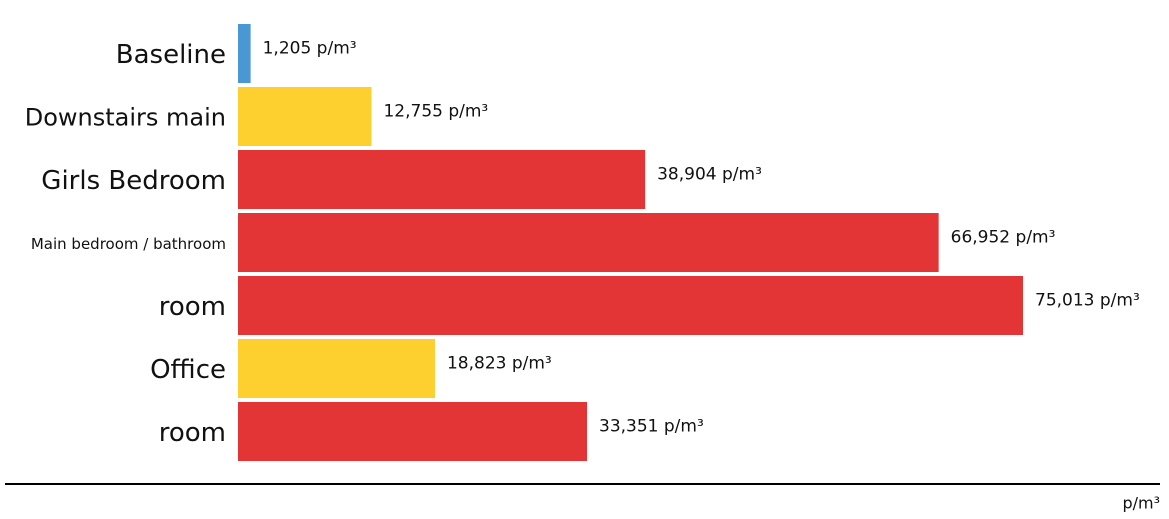 The width and height of the screenshot is (1169, 519). Describe the element at coordinates (1141, 503) in the screenshot. I see `x-axis-label: p/m³` at that location.